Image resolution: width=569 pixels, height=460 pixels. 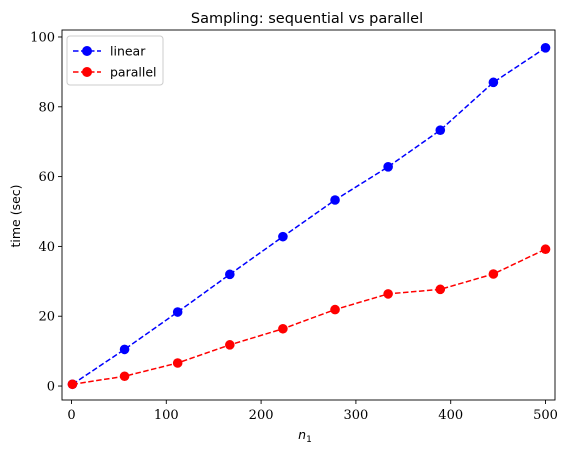 What do you see at coordinates (46, 177) in the screenshot?
I see `y-tick-label-60: 60` at bounding box center [46, 177].